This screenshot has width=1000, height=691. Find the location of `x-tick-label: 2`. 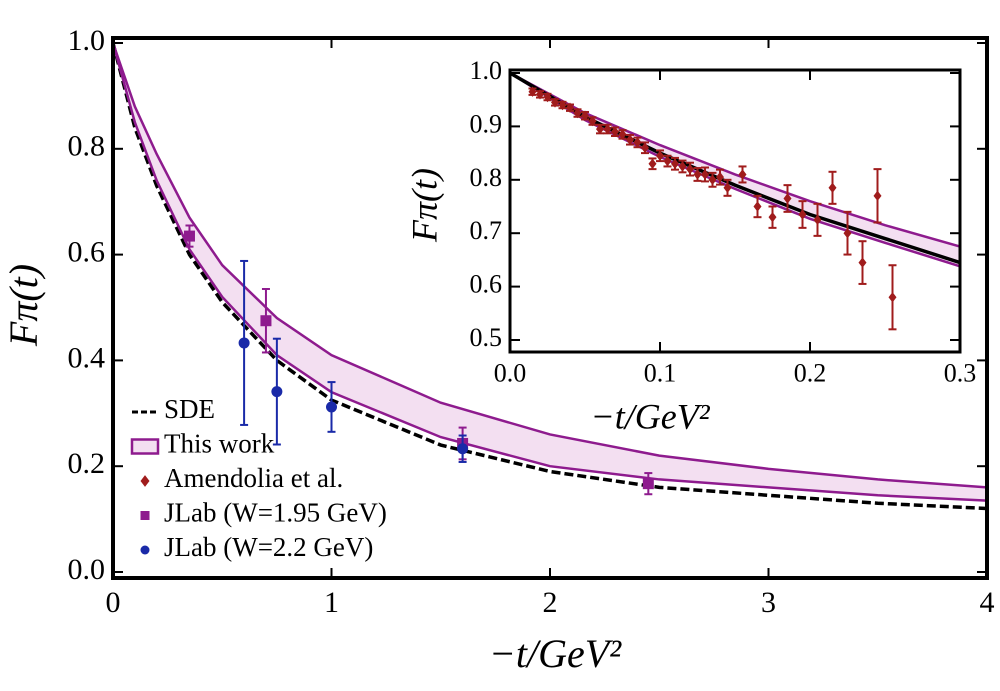

x-tick-label: 2 is located at coordinates (550, 602).